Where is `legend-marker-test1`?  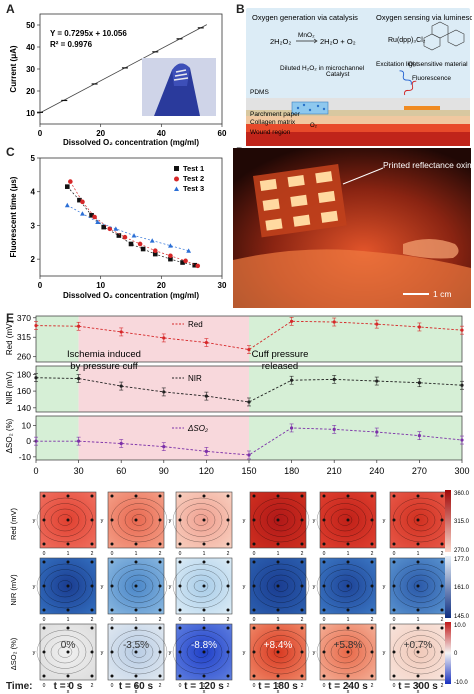
legend-marker-test1 is located at coordinates (176, 168).